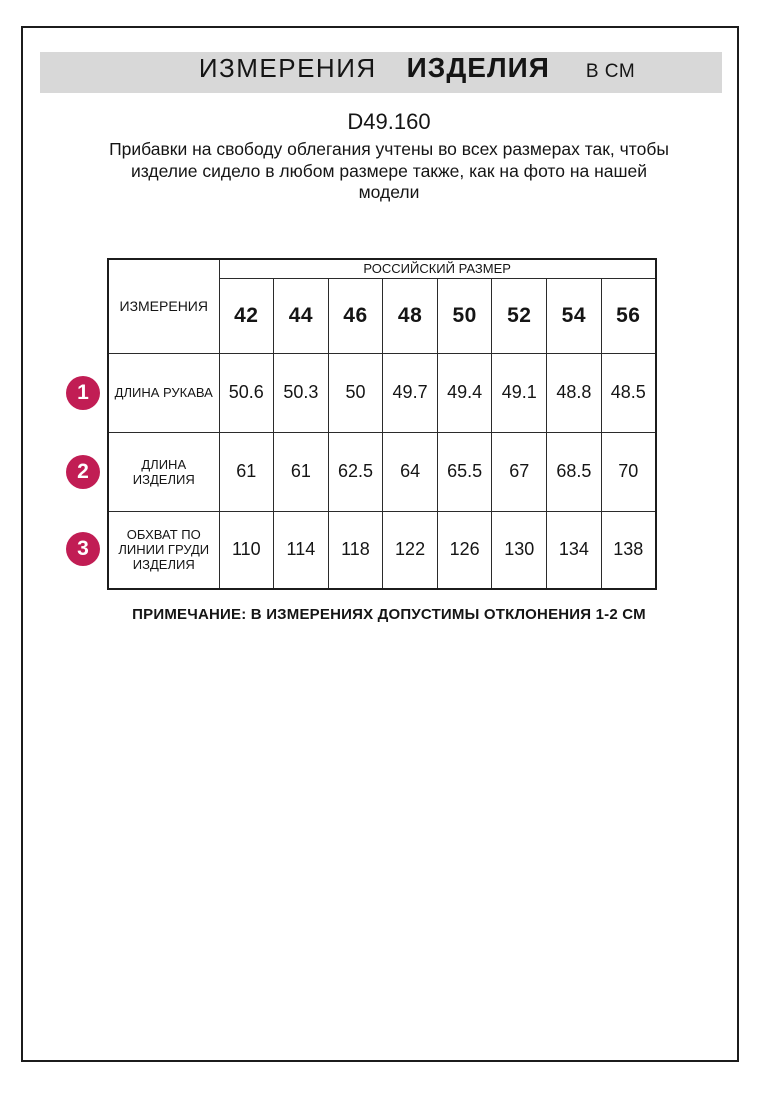  What do you see at coordinates (628, 471) in the screenshot?
I see `measurement-value: 70` at bounding box center [628, 471].